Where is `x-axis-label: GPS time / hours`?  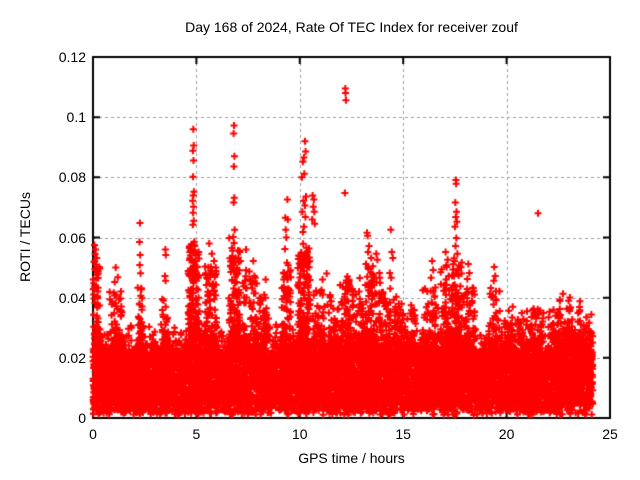 x-axis-label: GPS time / hours is located at coordinates (351, 458).